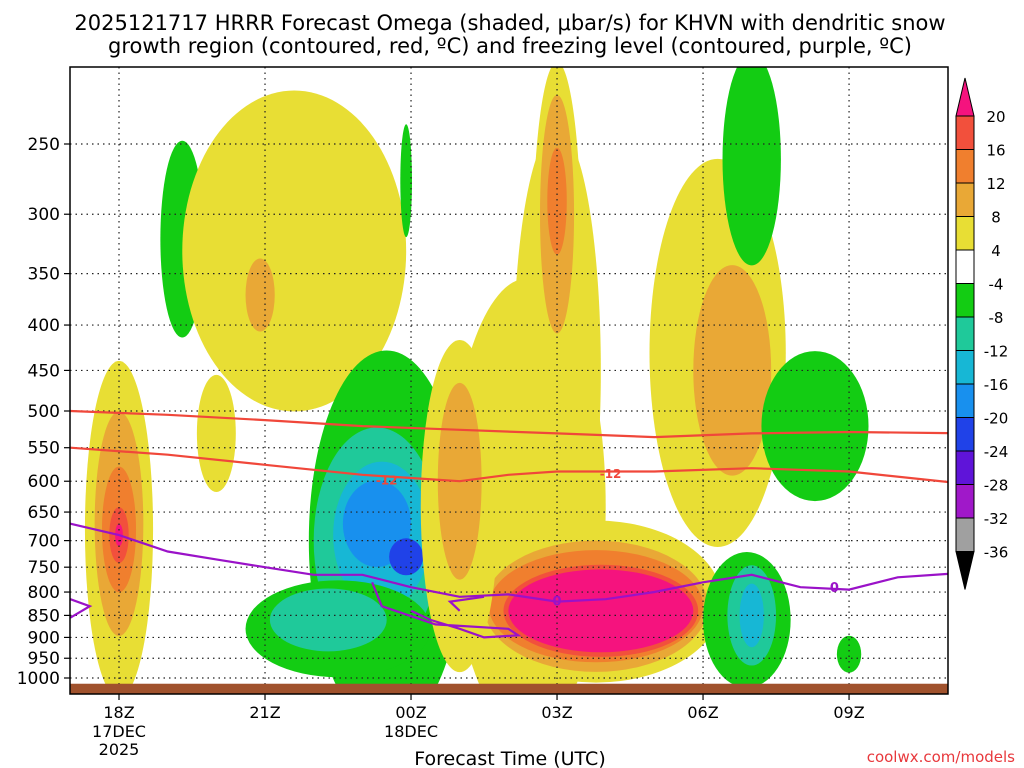 This screenshot has height=768, width=1024. Describe the element at coordinates (996, 486) in the screenshot. I see `colorbar-tick-label: -28` at that location.